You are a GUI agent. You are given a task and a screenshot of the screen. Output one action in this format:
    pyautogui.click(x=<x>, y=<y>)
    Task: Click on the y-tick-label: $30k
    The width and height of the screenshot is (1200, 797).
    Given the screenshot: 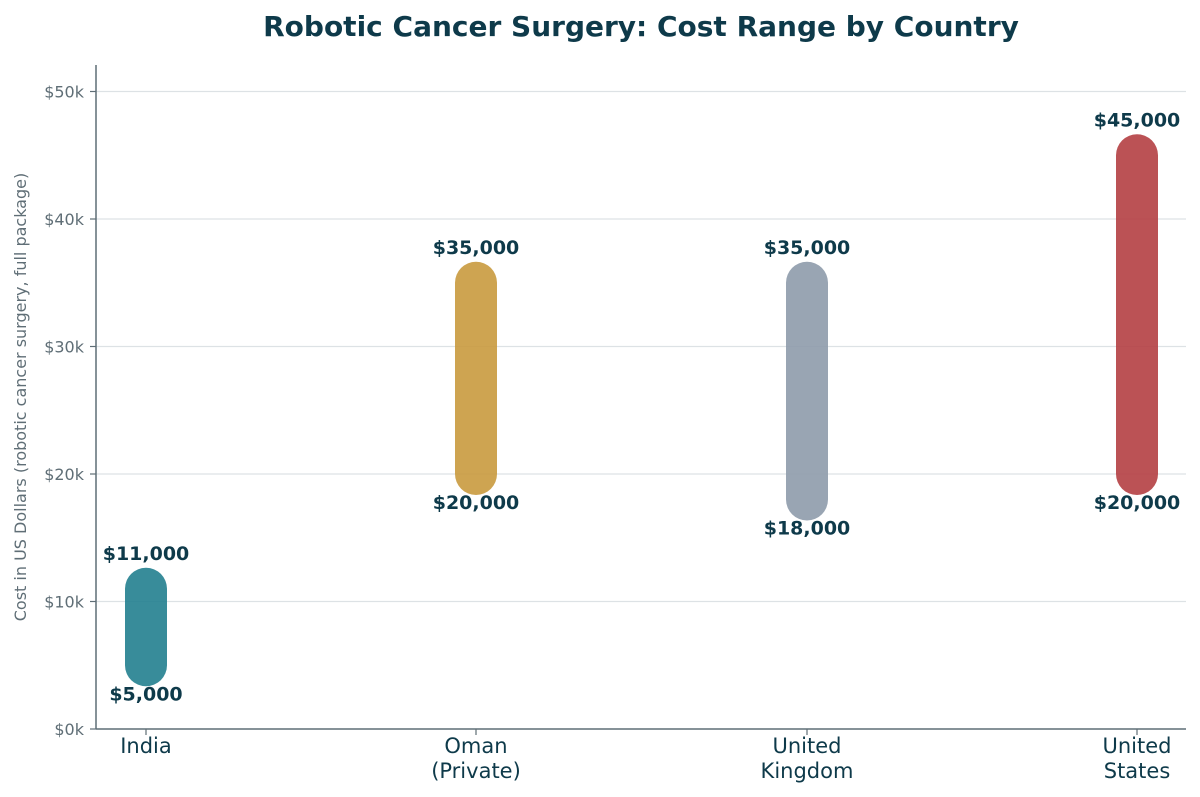 What is the action you would take?
    pyautogui.click(x=64, y=347)
    